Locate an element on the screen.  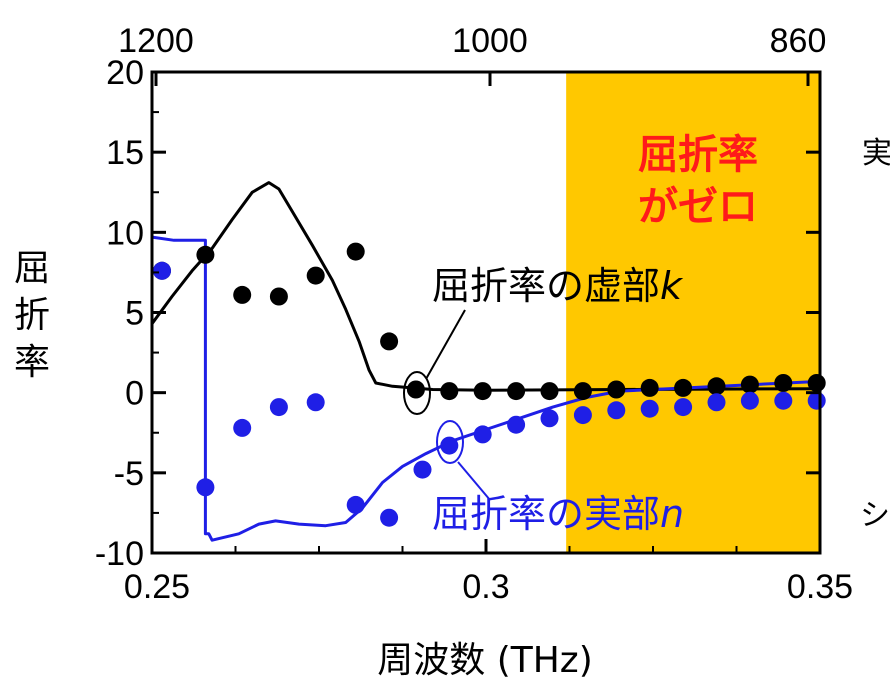
x-axis-title: 周波数 (THz) is located at coordinates (485, 660).